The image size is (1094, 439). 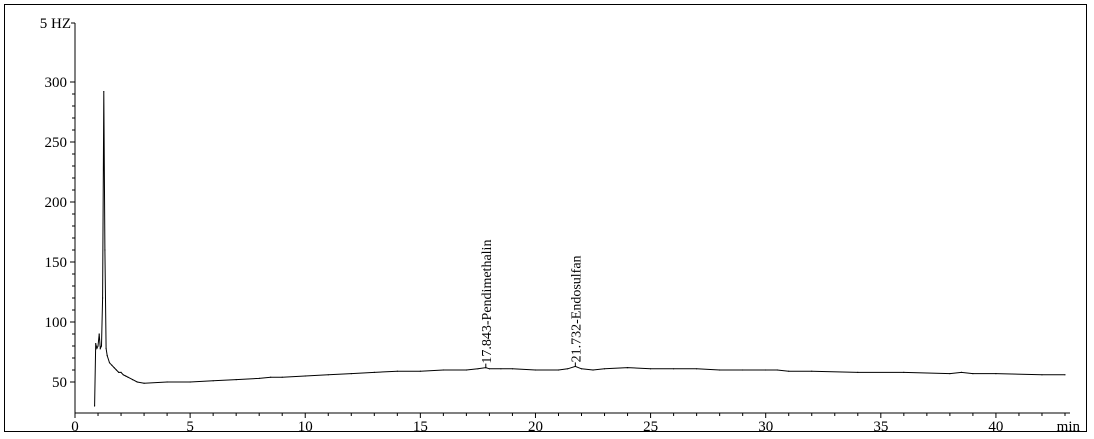 I want to click on x-tick-label: 35, so click(x=880, y=426).